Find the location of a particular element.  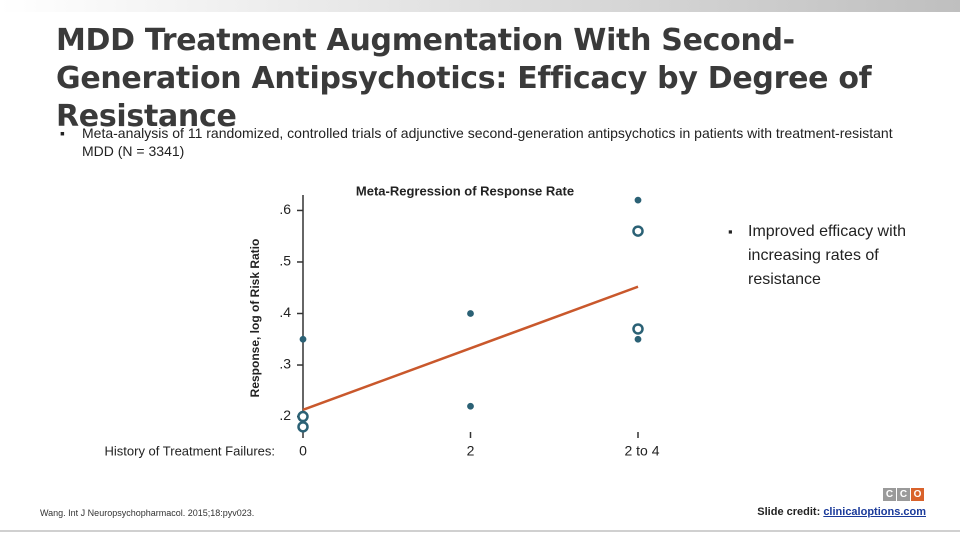

credit: Slide credit: clinicaloptions.com is located at coordinates (841, 512).